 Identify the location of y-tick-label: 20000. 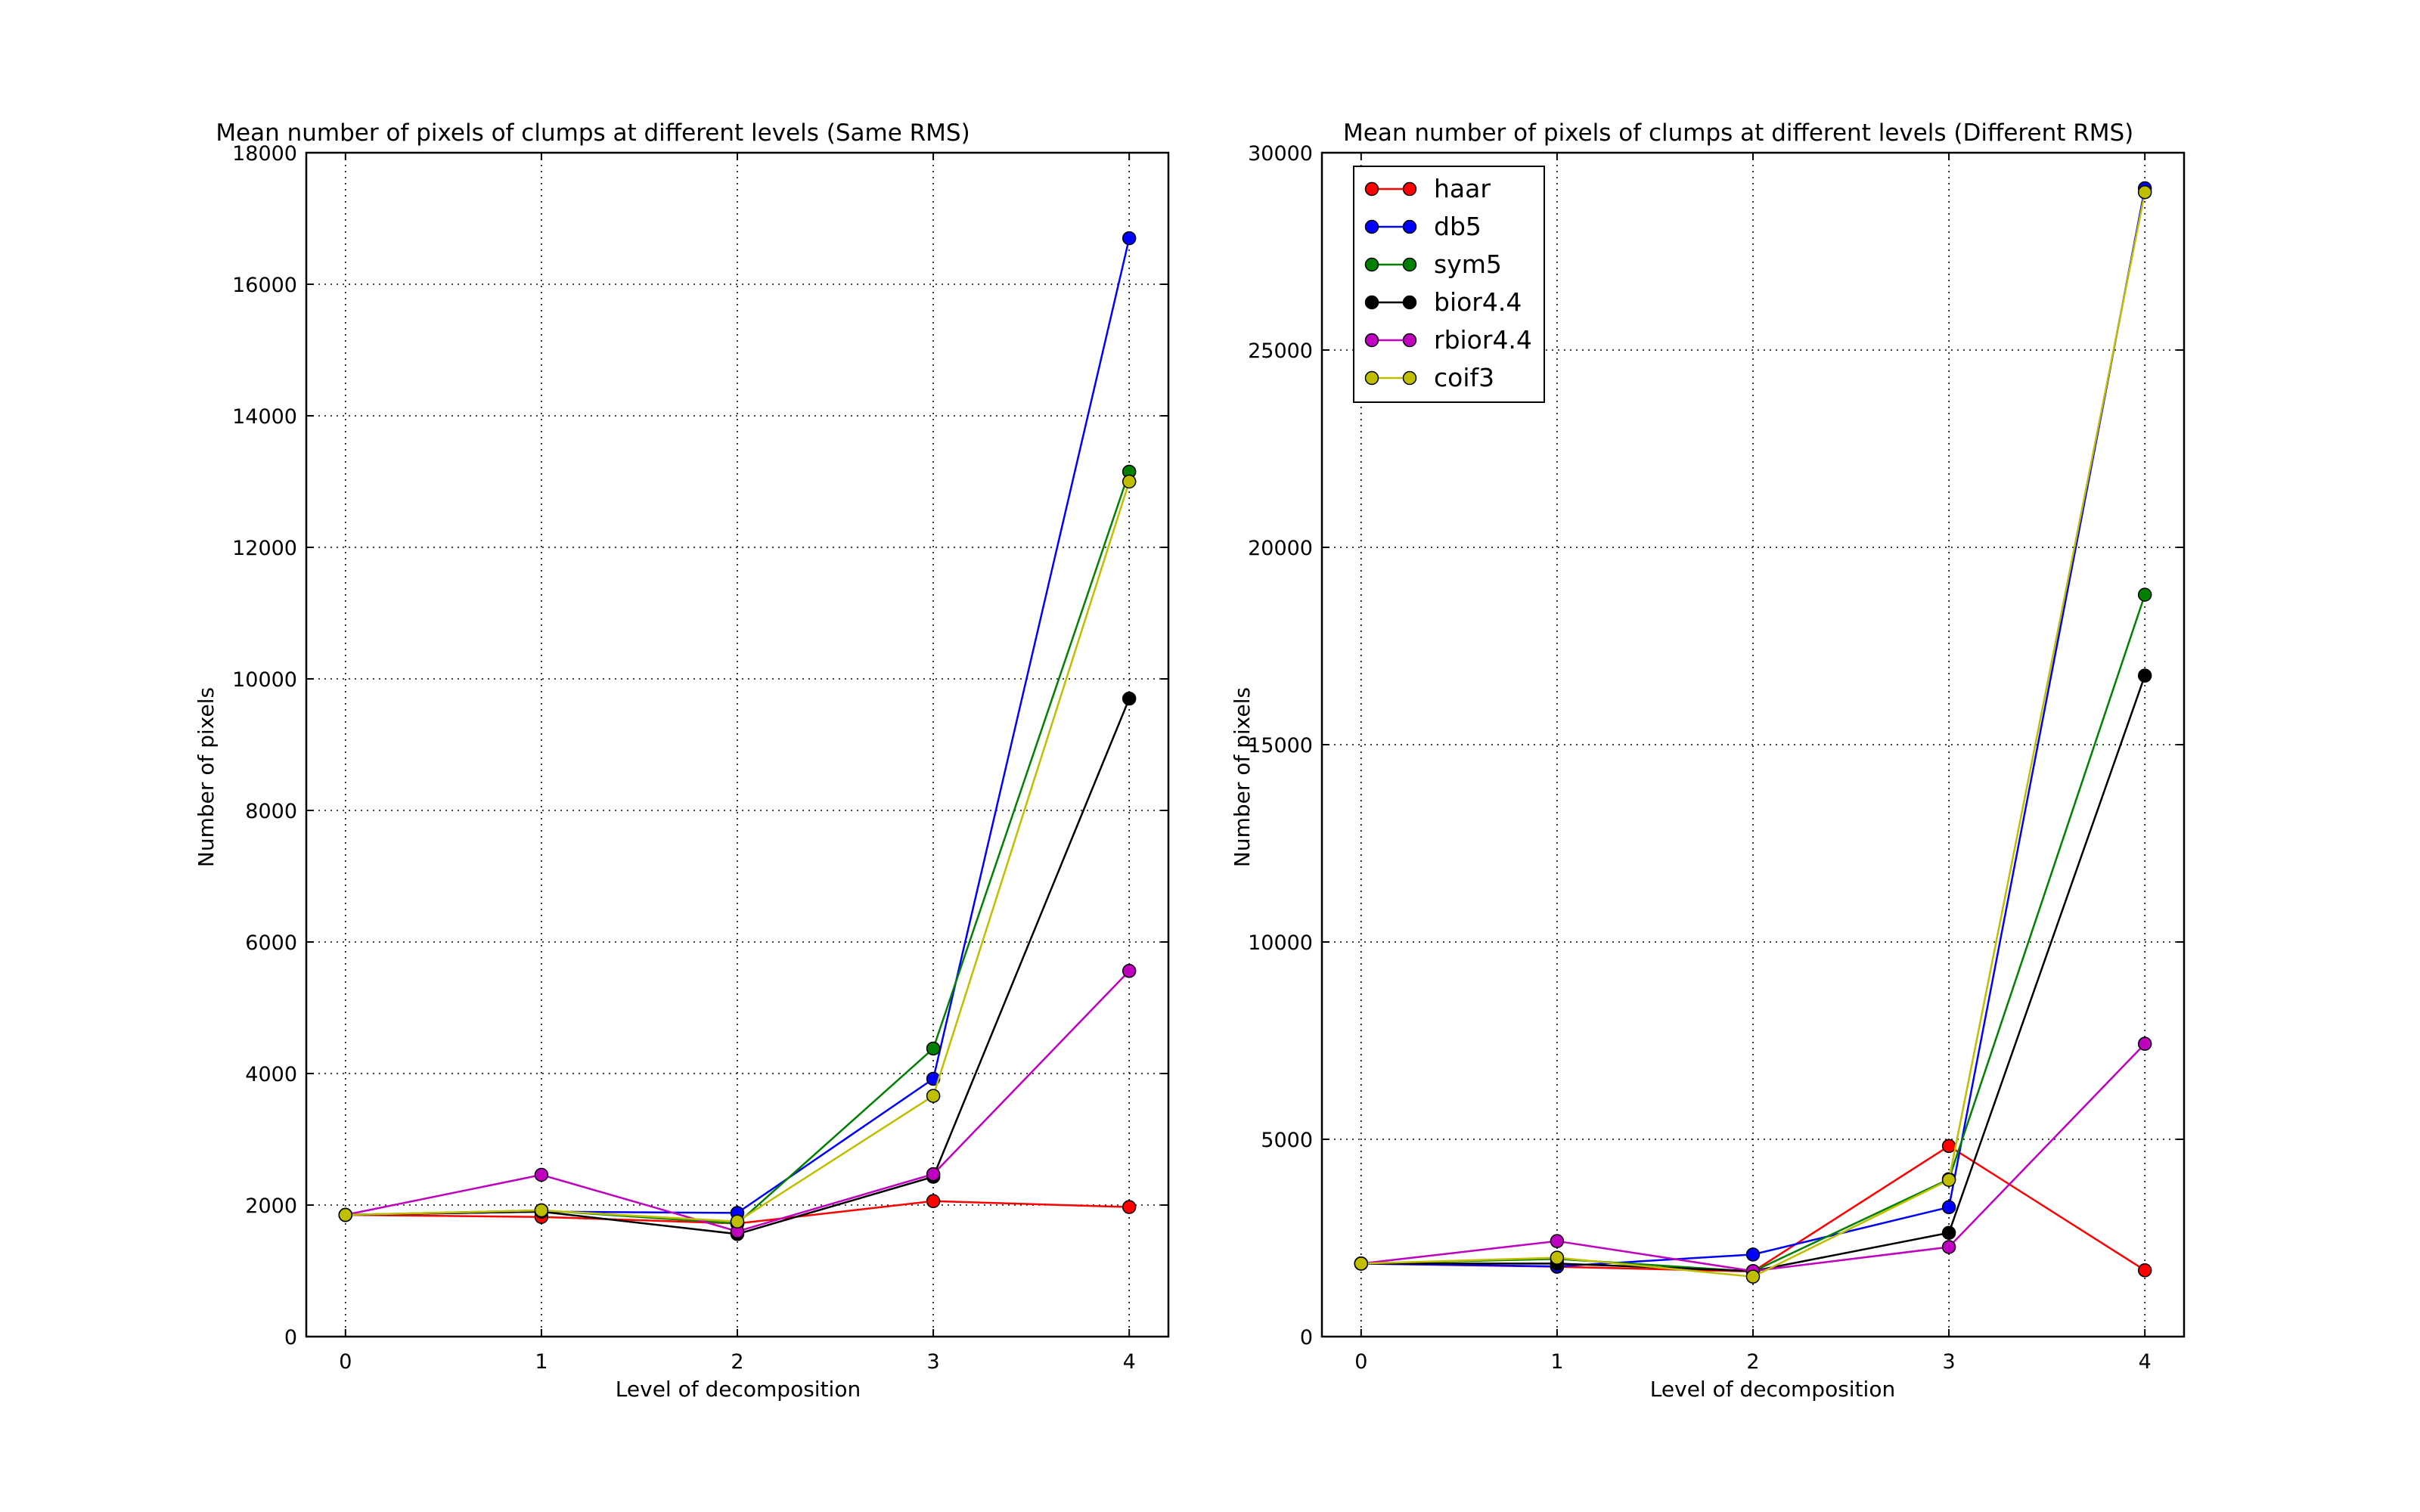
(1280, 548).